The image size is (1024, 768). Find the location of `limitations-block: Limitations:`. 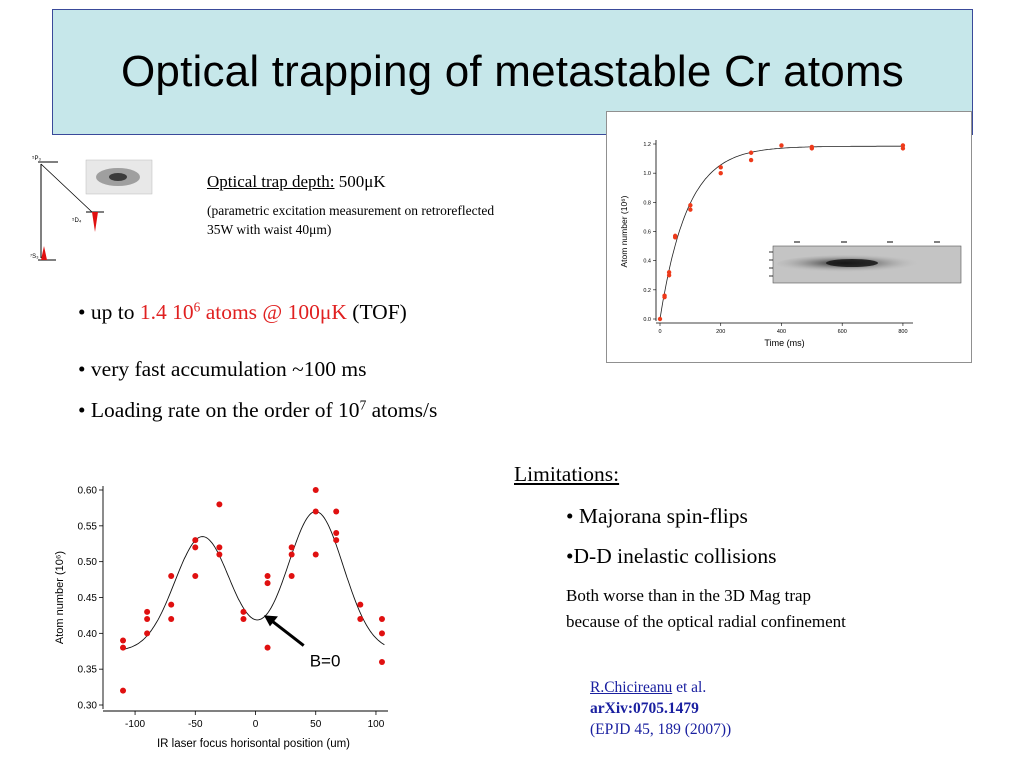

limitations-block: Limitations: is located at coordinates (566, 474).